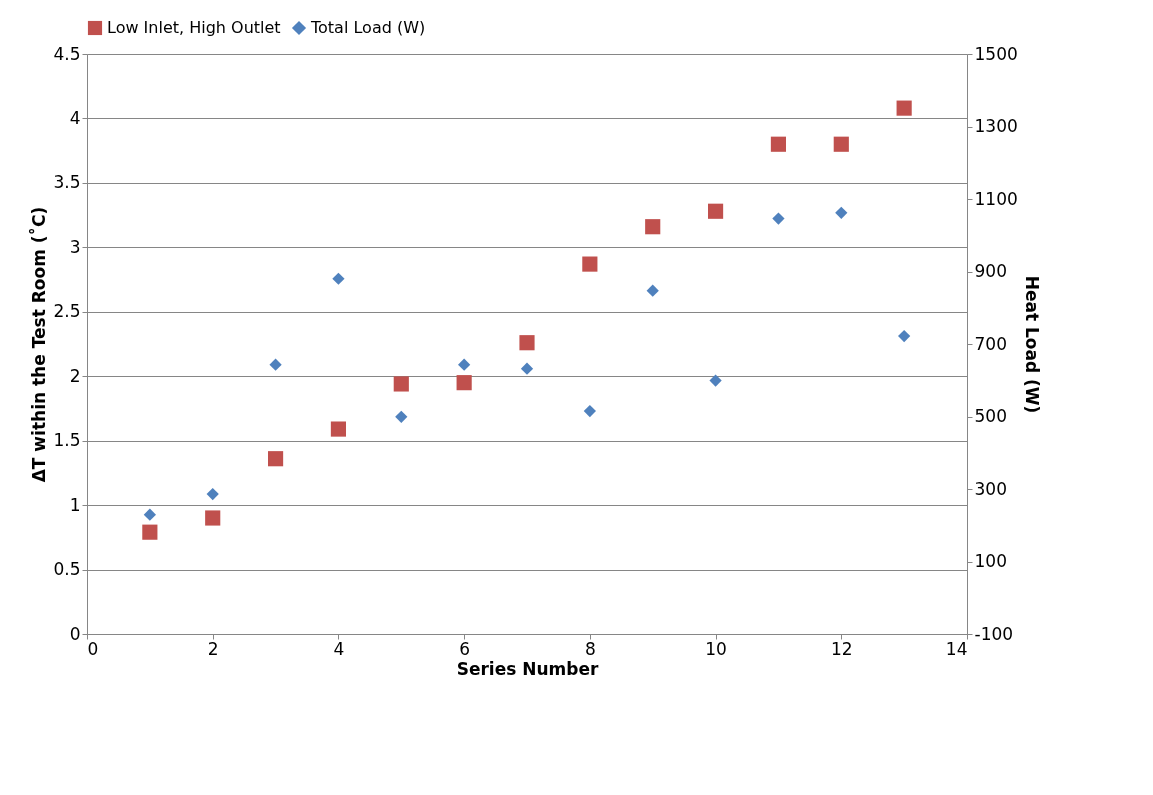 This screenshot has width=1153, height=795. What do you see at coordinates (990, 488) in the screenshot?
I see `y2-tick-label: 300` at bounding box center [990, 488].